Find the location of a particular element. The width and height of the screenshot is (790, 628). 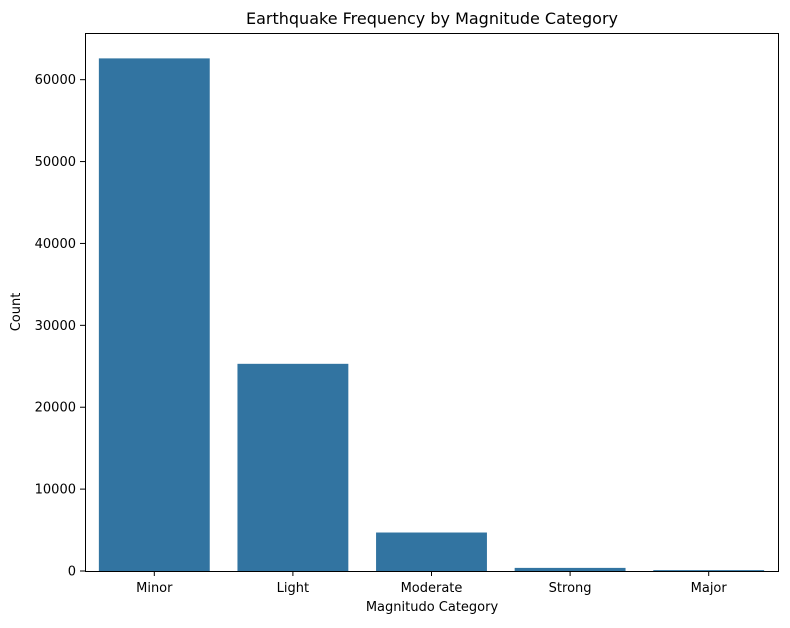

y-tick-label: 60000 is located at coordinates (55, 80).